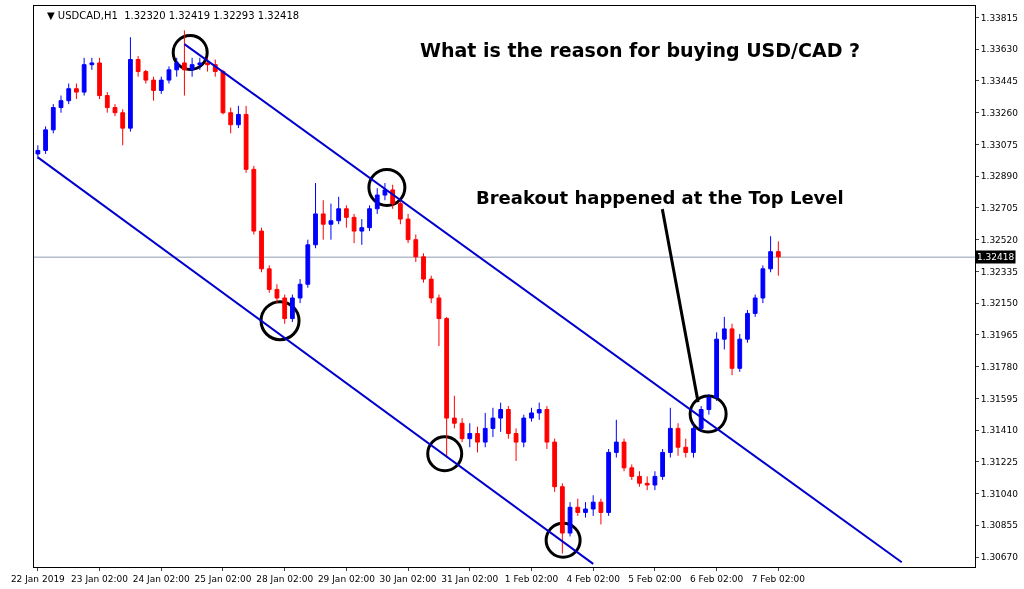 This screenshot has height=589, width=1024. I want to click on x-tick-label: 5 Feb 02:00, so click(655, 578).